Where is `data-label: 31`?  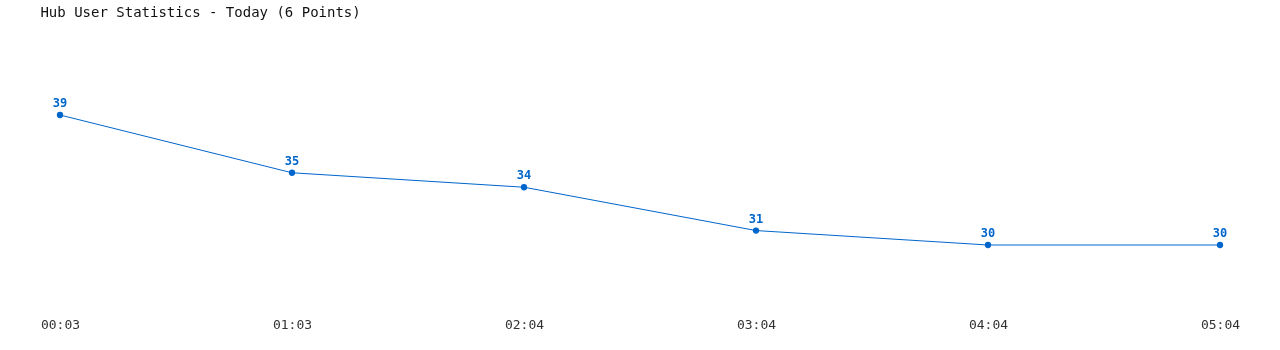
data-label: 31 is located at coordinates (756, 218).